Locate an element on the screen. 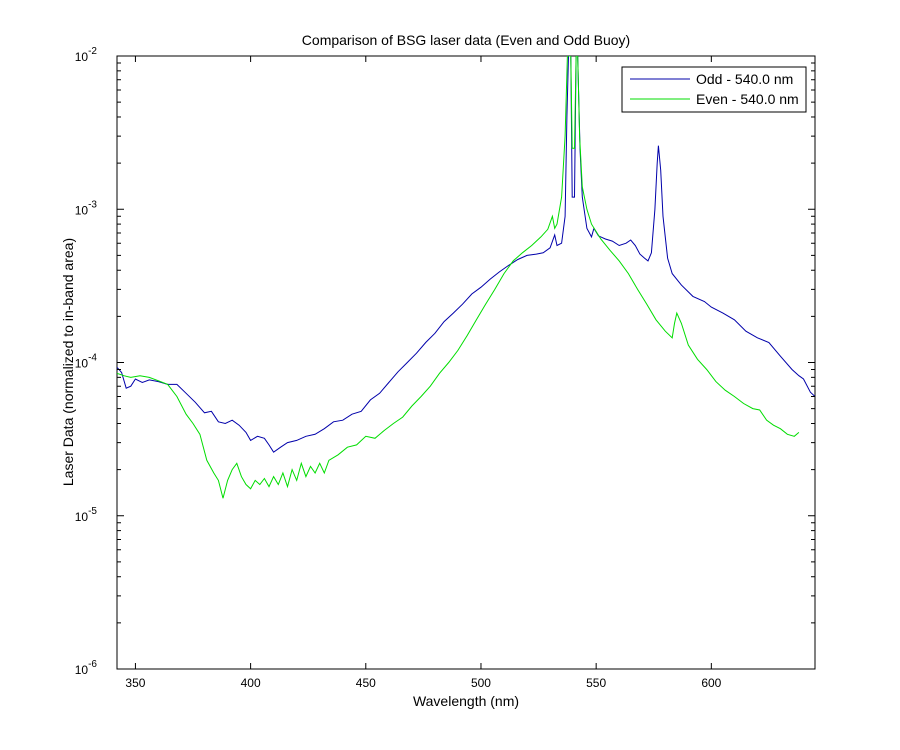 Image resolution: width=900 pixels, height=750 pixels. y-tick-label: 10⁻⁶ is located at coordinates (86, 668).